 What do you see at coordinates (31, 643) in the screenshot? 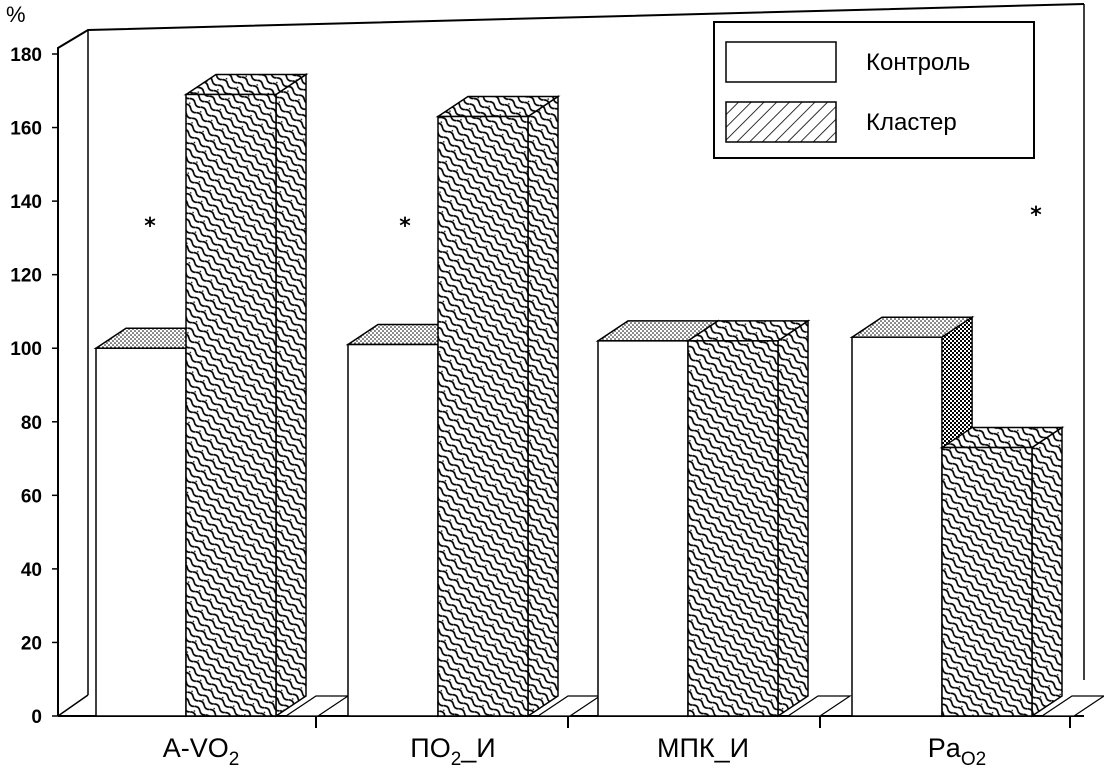
I see `y-tick-label: 20` at bounding box center [31, 643].